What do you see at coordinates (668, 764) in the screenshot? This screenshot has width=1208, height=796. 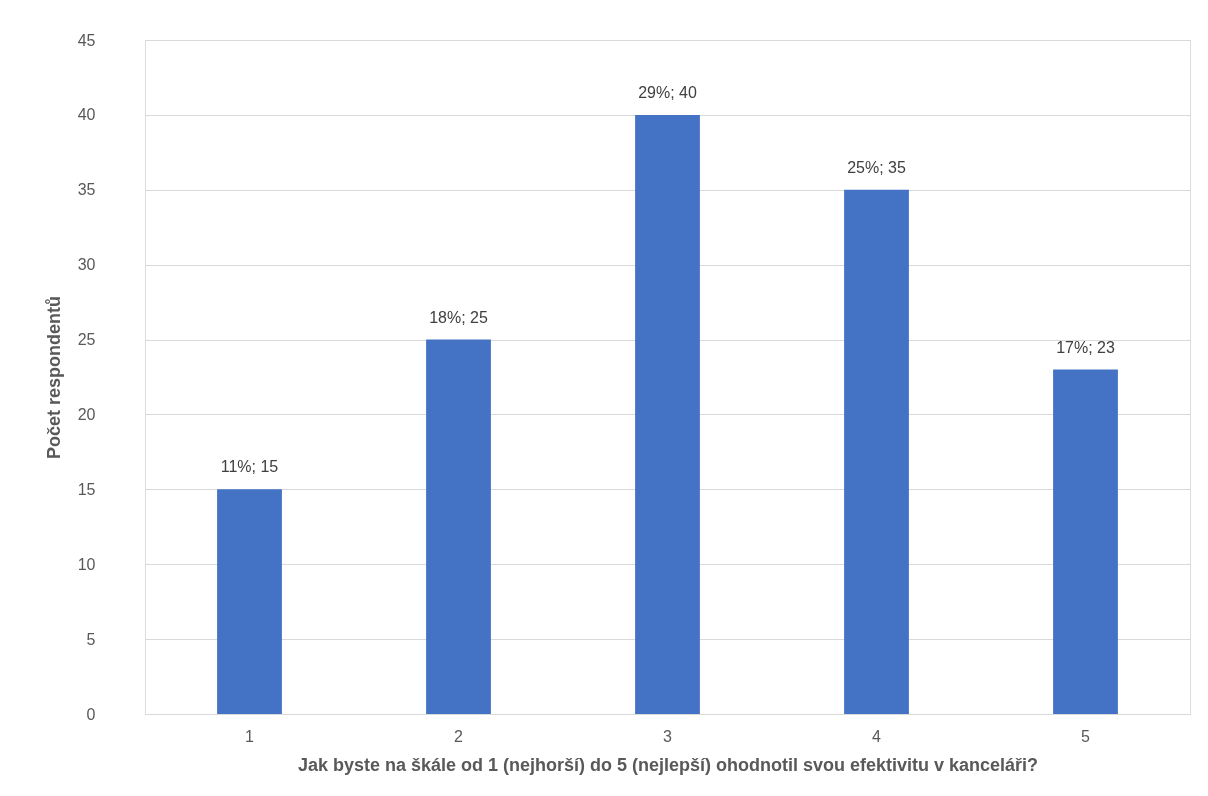 I see `x-axis-title: Jak byste na škále od 1 (nejhorší) do 5 (nejlepší) ohodnotil svou efektivitu v kanceláři?` at bounding box center [668, 764].